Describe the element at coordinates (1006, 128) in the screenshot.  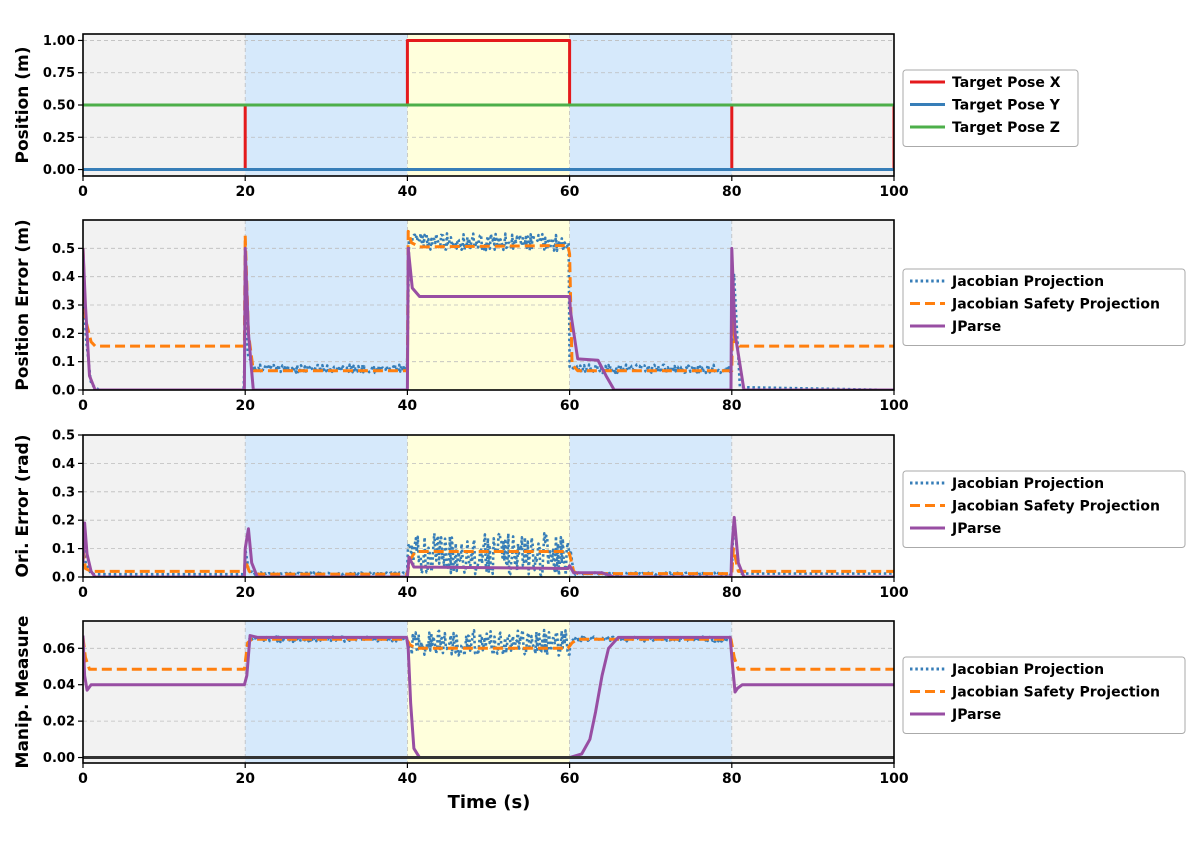
I see `legend-label: Target Pose Z` at that location.